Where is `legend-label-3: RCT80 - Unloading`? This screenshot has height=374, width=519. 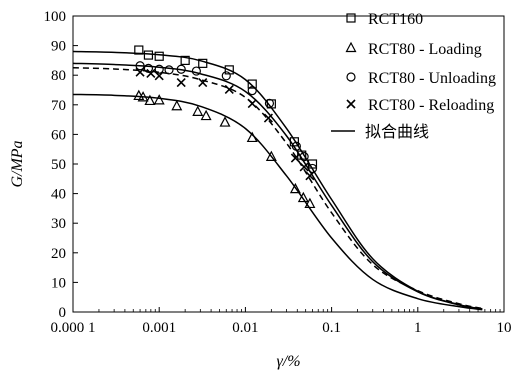 legend-label-3: RCT80 - Unloading is located at coordinates (432, 78).